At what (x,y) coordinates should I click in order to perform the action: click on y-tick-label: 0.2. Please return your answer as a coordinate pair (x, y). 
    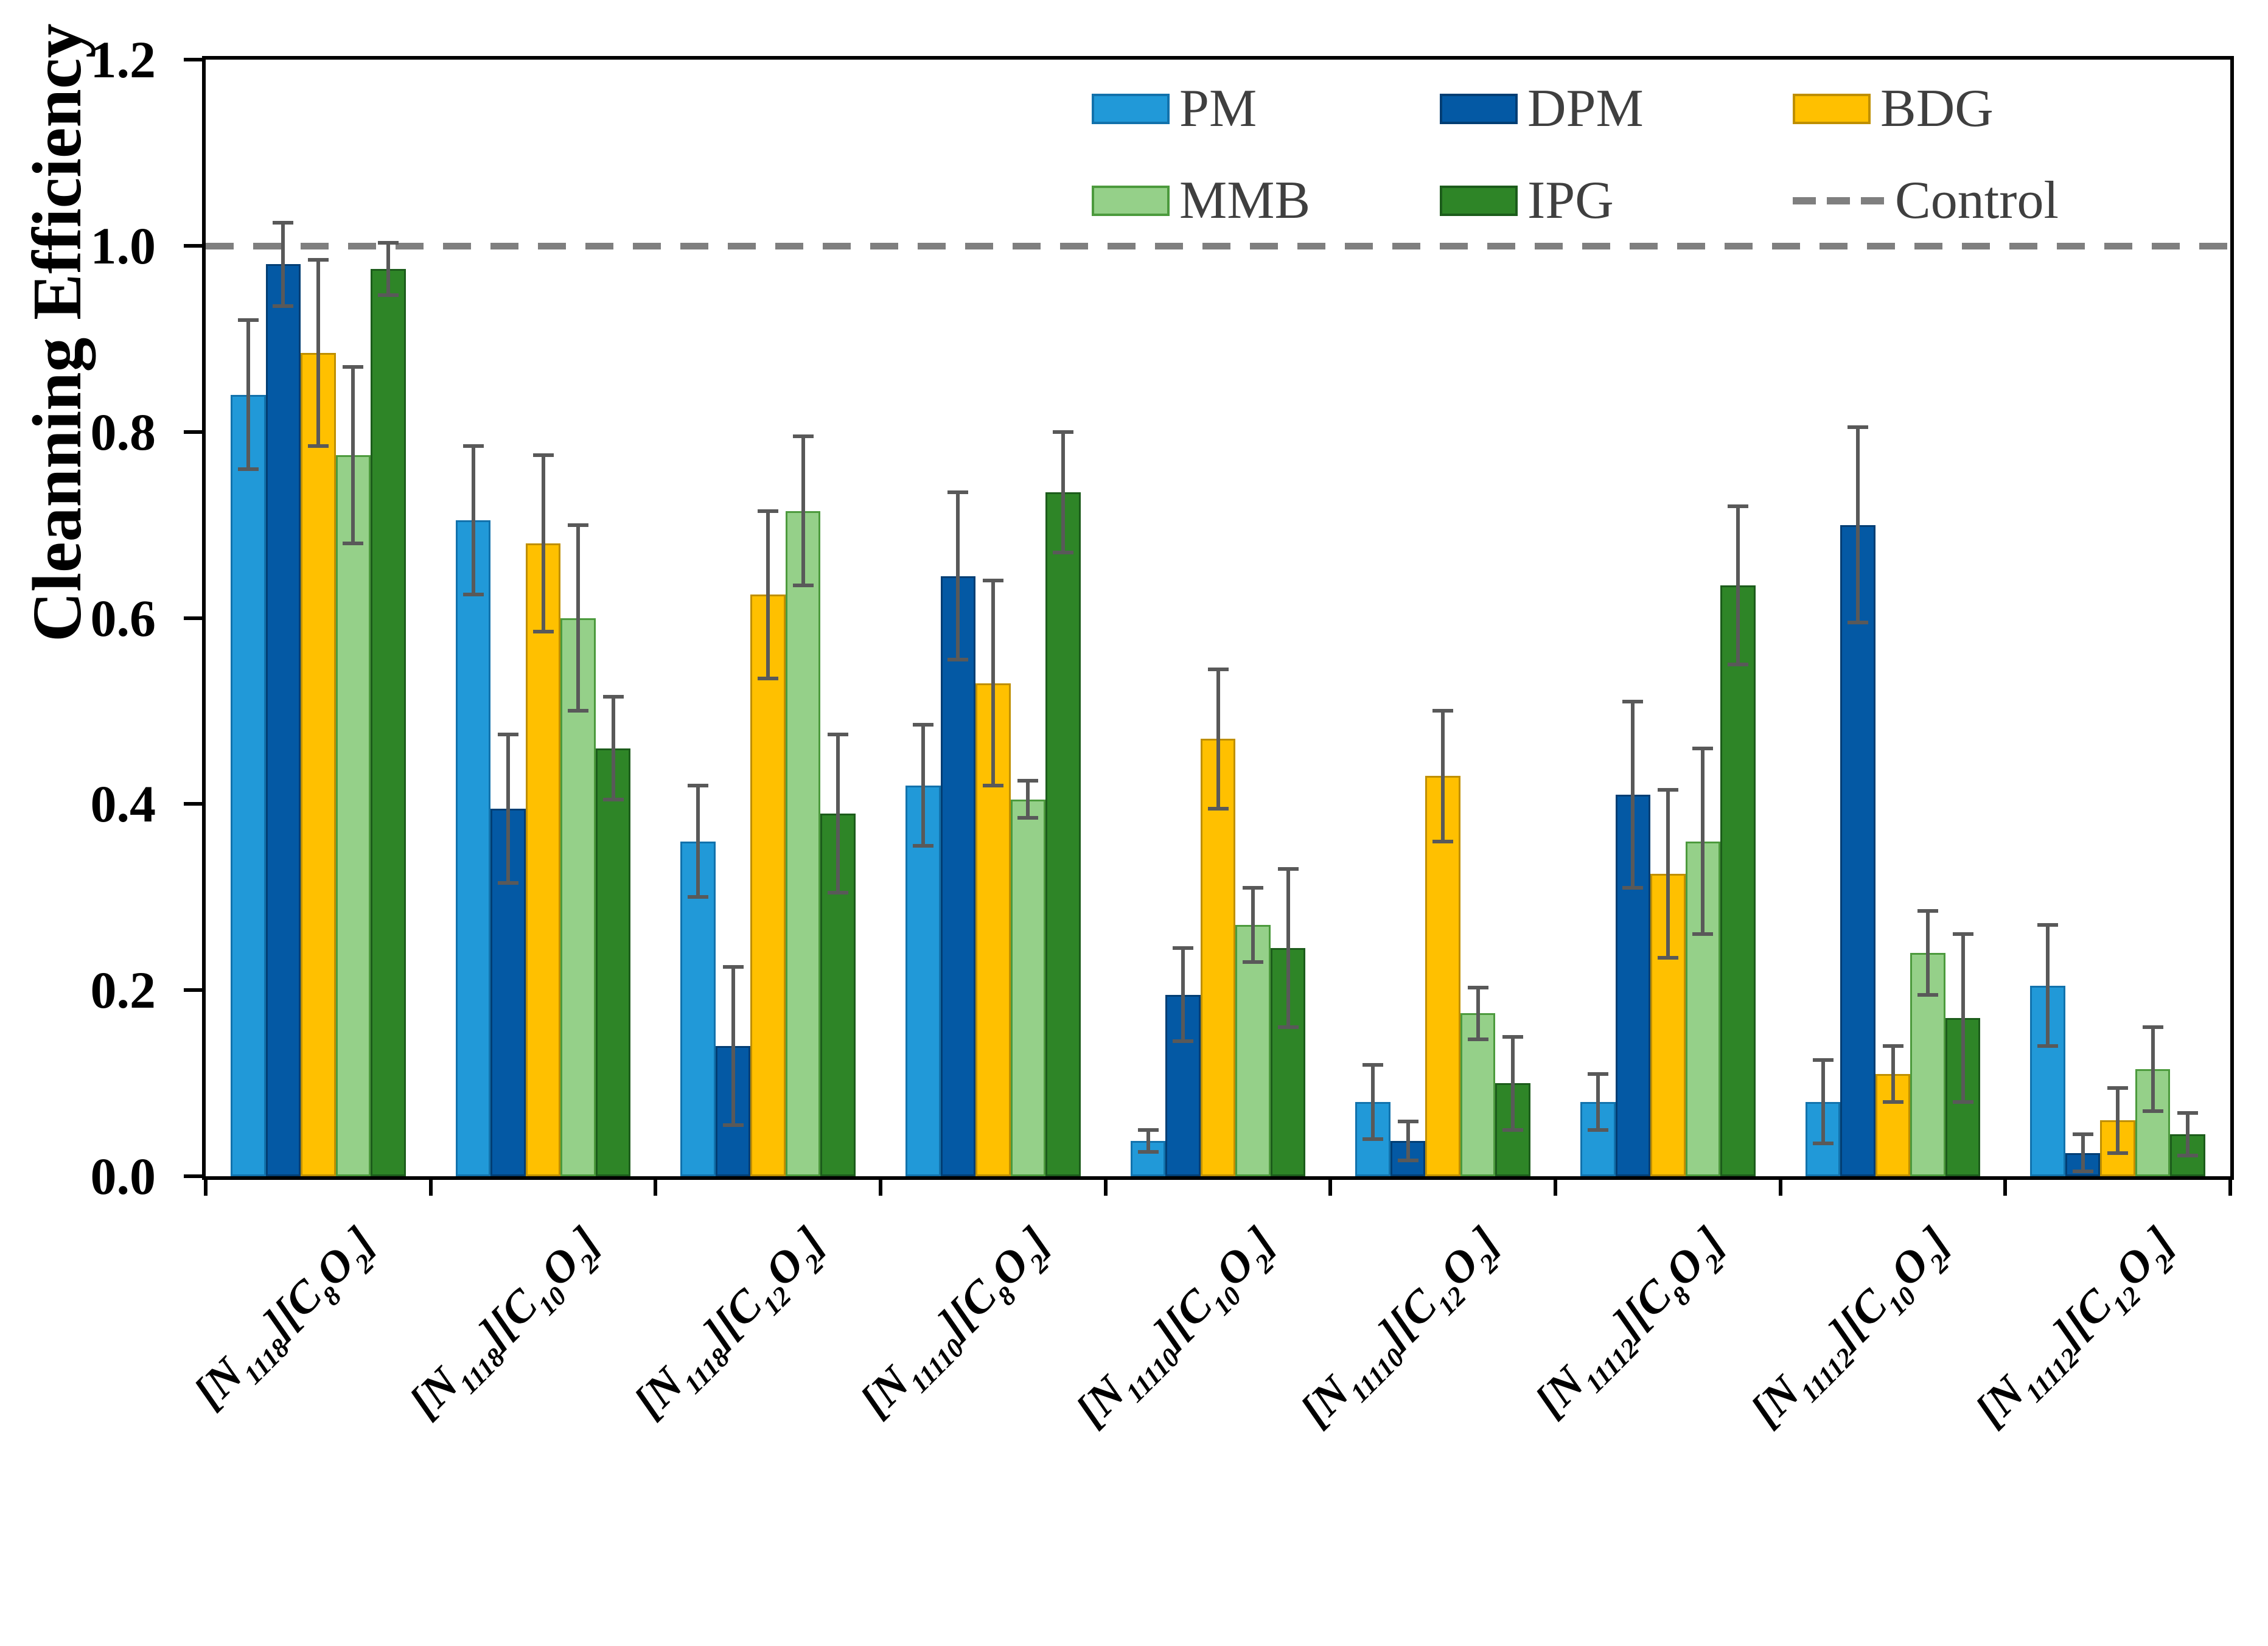
    Looking at the image, I should click on (123, 990).